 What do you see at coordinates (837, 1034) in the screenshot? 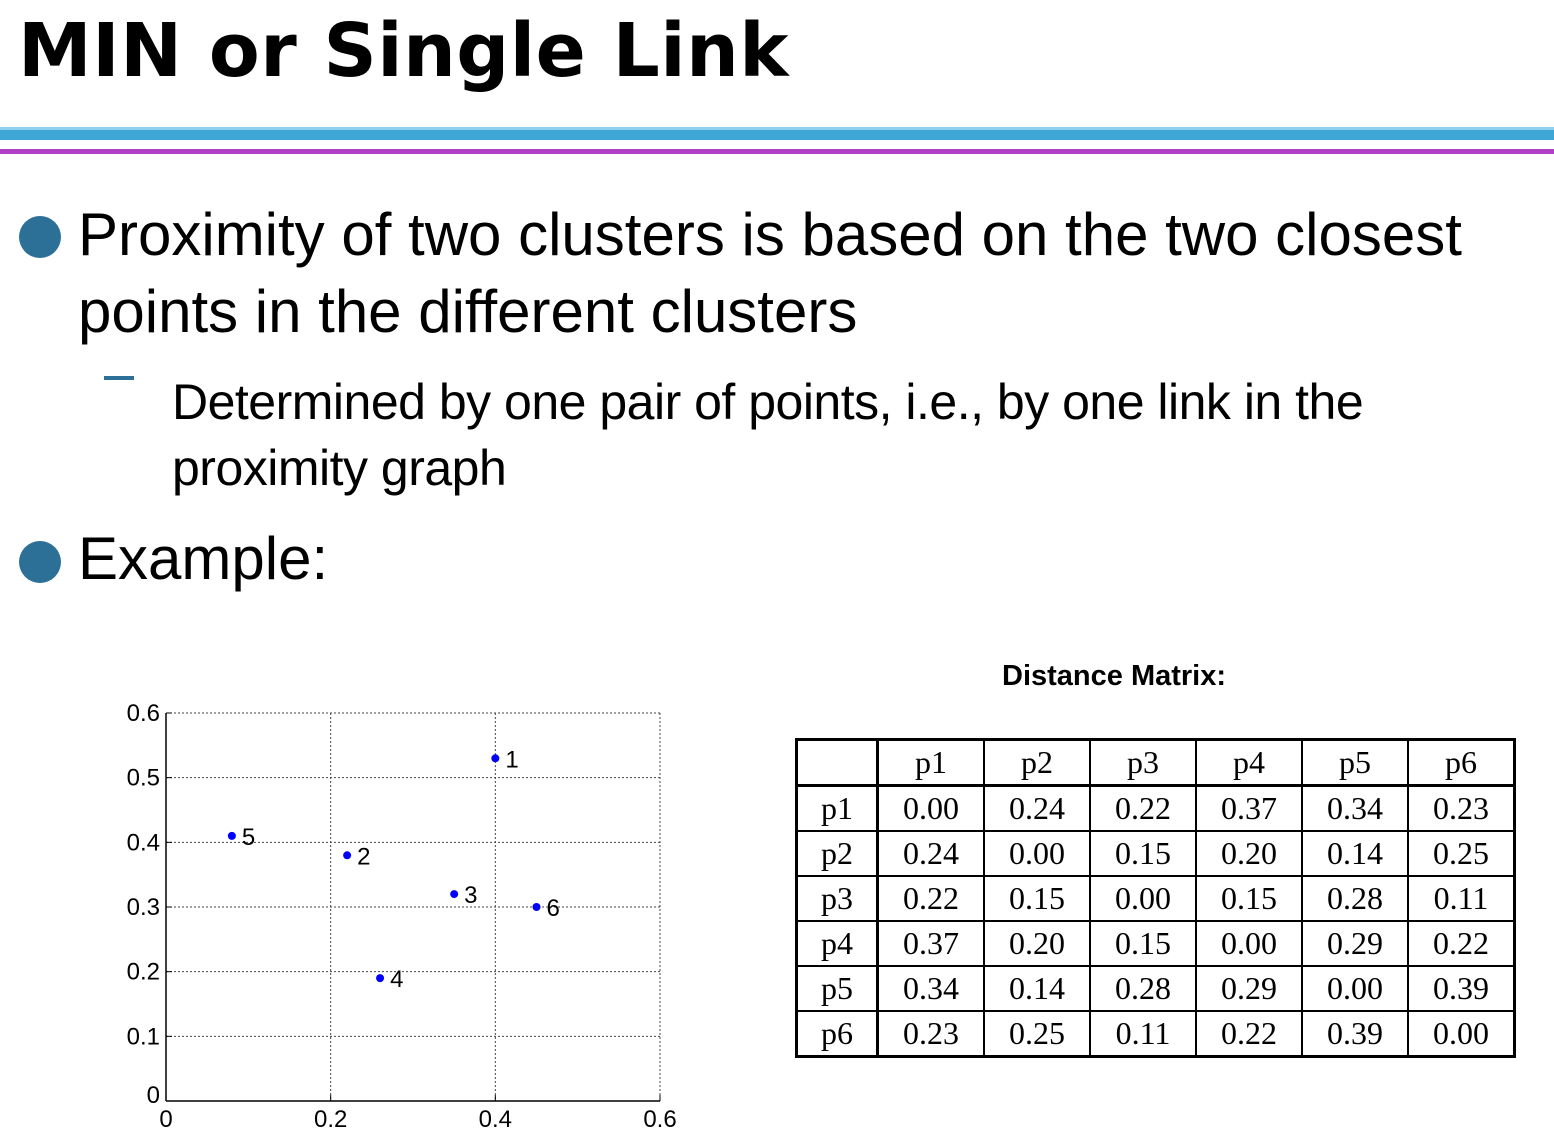
I see `matrix-row-header: p6` at bounding box center [837, 1034].